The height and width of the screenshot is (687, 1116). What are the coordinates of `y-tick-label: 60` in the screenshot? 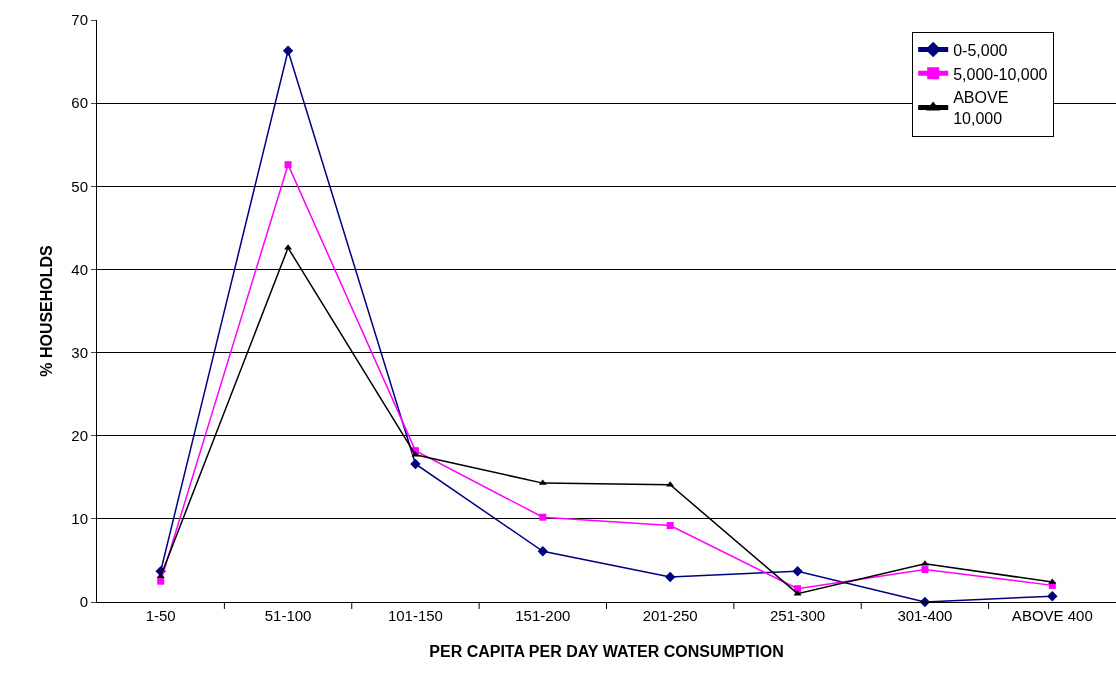 It's located at (79, 103).